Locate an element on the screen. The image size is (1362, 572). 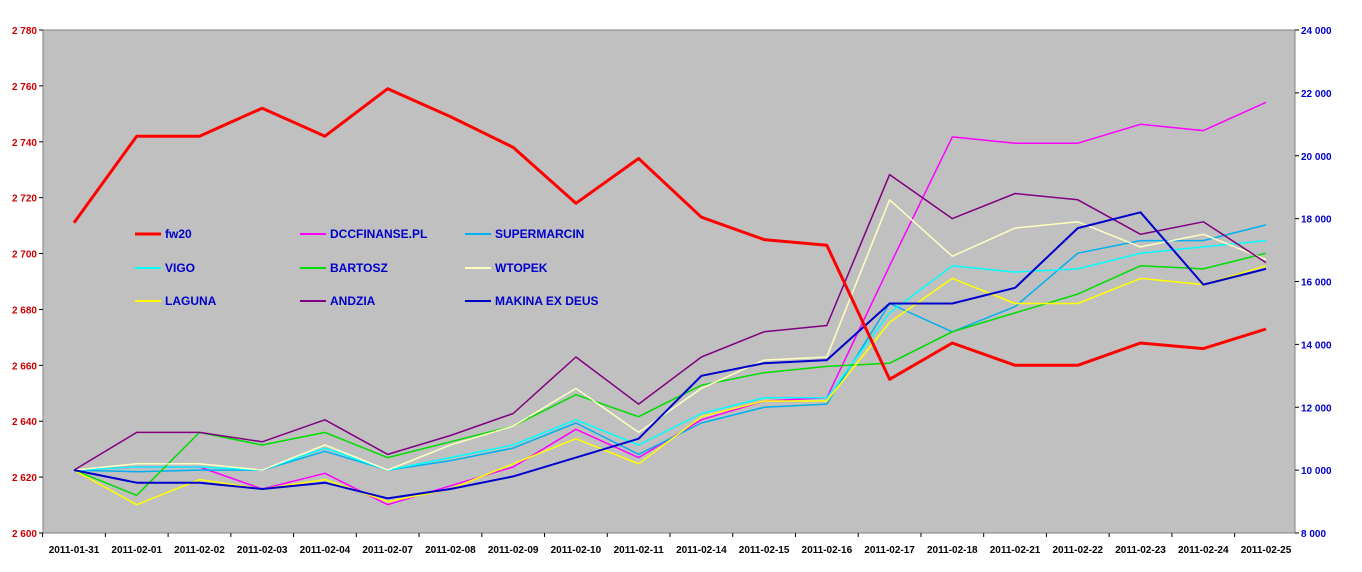
left-tick-label: 2 680 is located at coordinates (24, 310).